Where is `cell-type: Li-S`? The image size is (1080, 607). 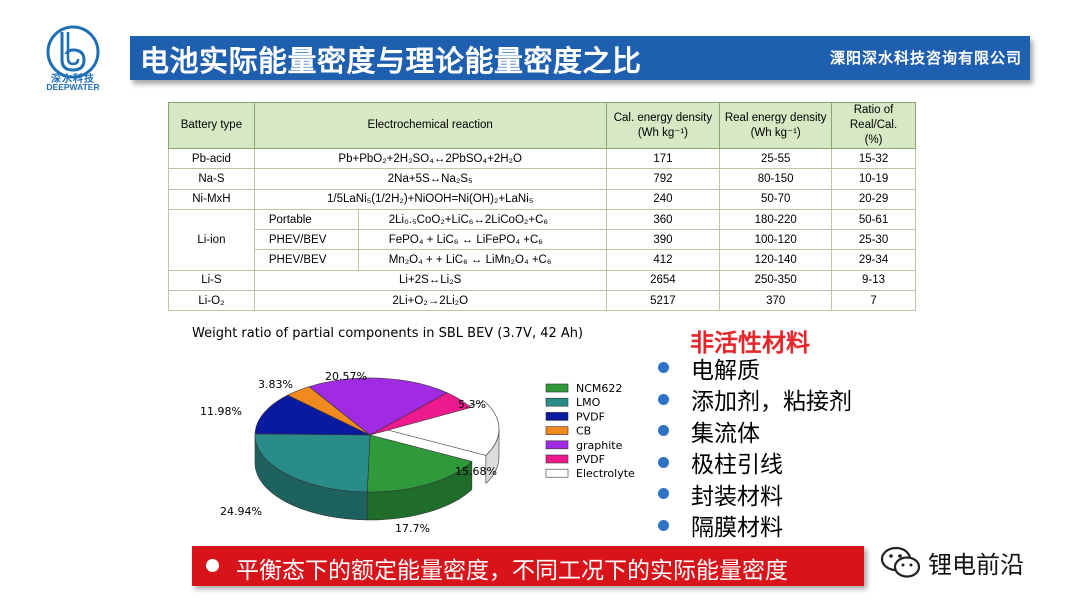 cell-type: Li-S is located at coordinates (211, 280).